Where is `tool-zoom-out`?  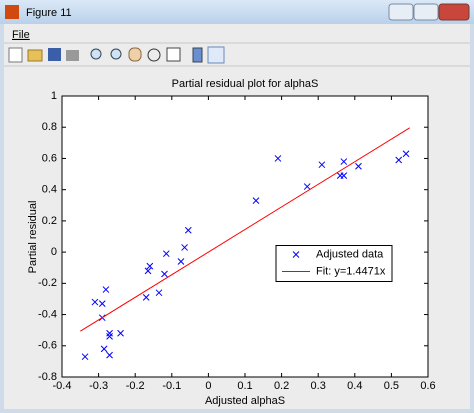
tool-zoom-out is located at coordinates (116, 54).